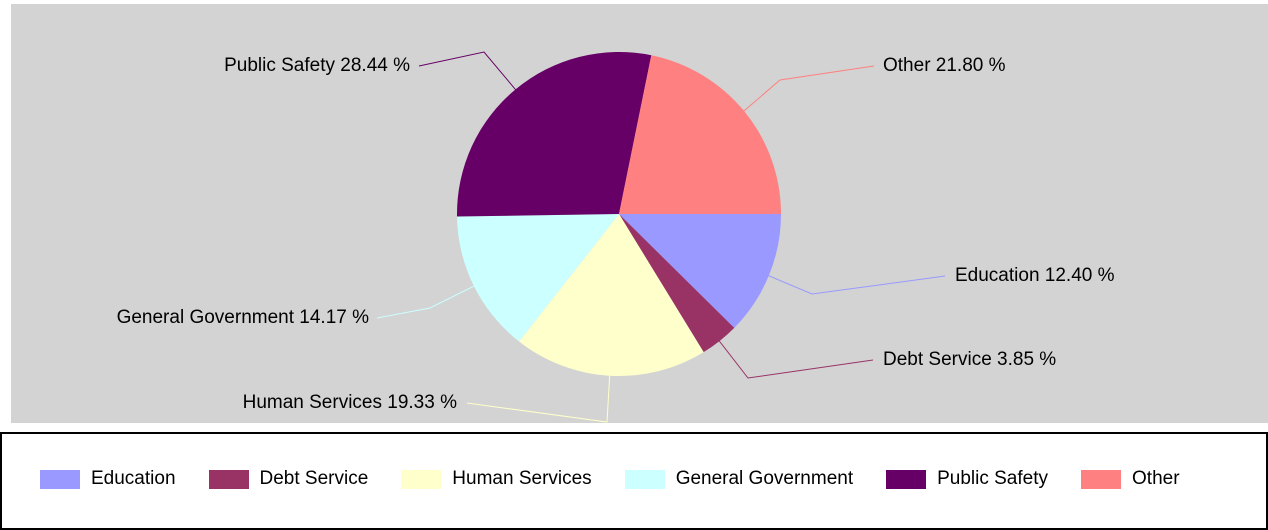 This screenshot has width=1268, height=530. I want to click on leader-line-other, so click(797, 98).